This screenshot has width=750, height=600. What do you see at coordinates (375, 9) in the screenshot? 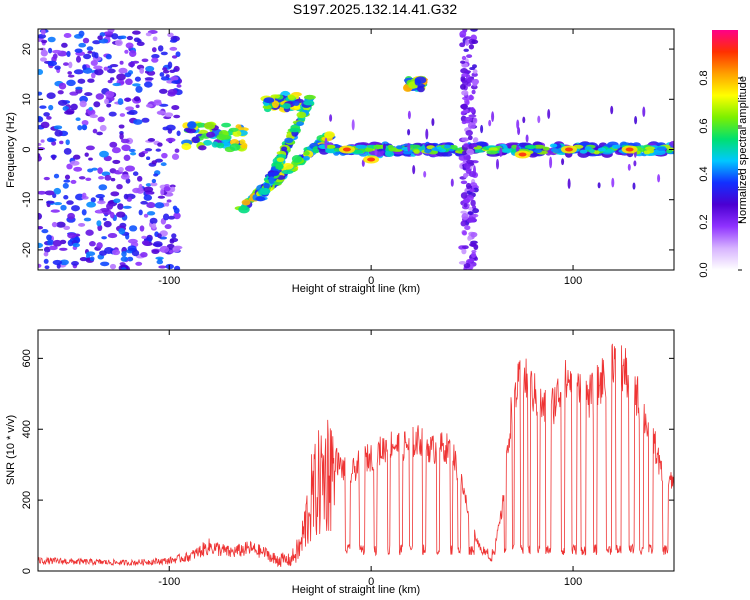
I see `figure-title: S197.2025.132.14.41.G32` at bounding box center [375, 9].